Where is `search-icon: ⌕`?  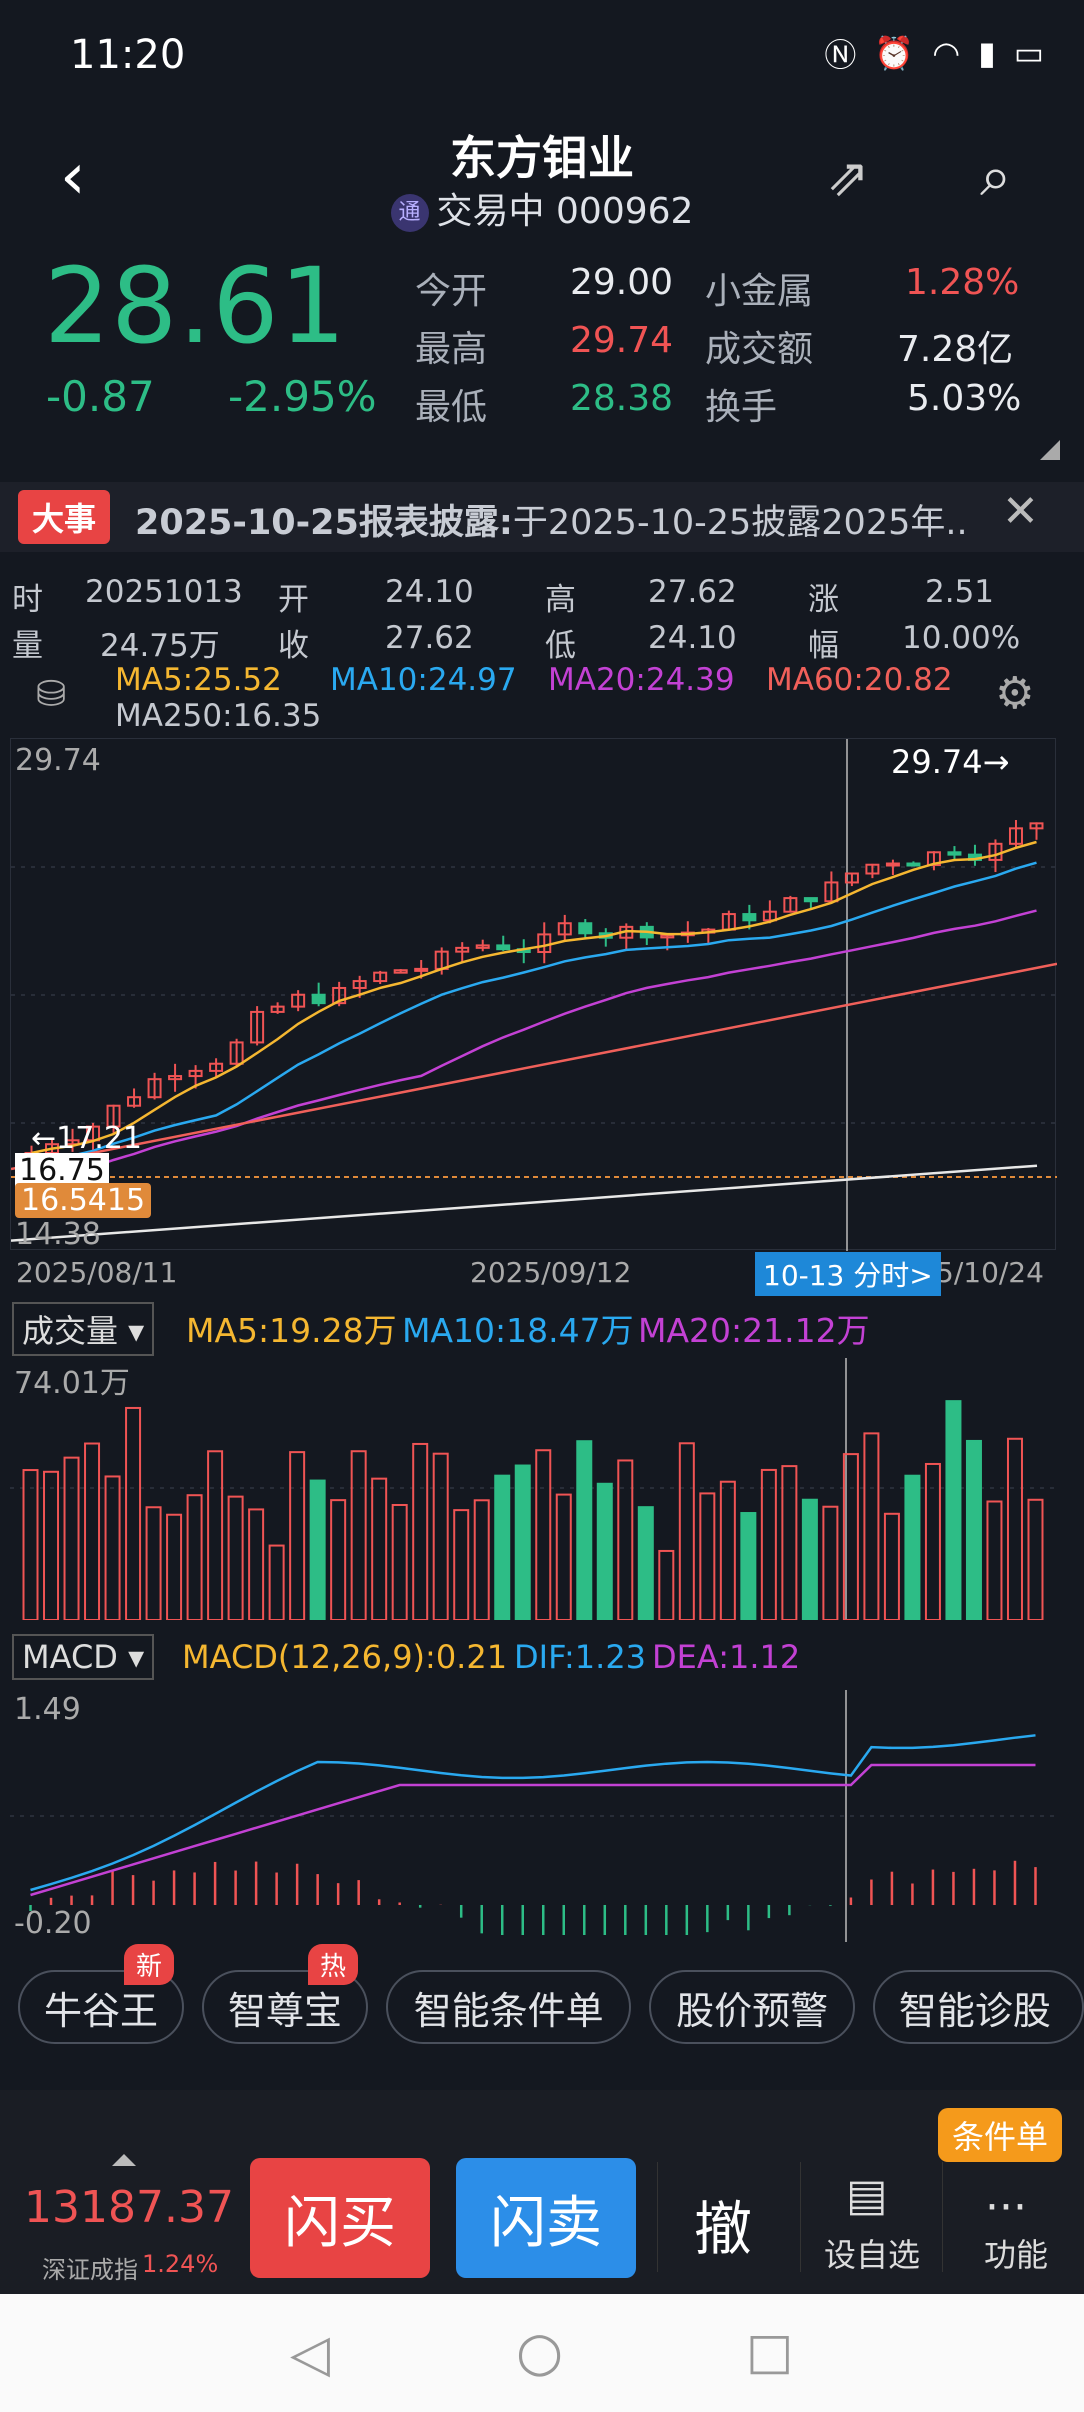
search-icon: ⌕ is located at coordinates (996, 176).